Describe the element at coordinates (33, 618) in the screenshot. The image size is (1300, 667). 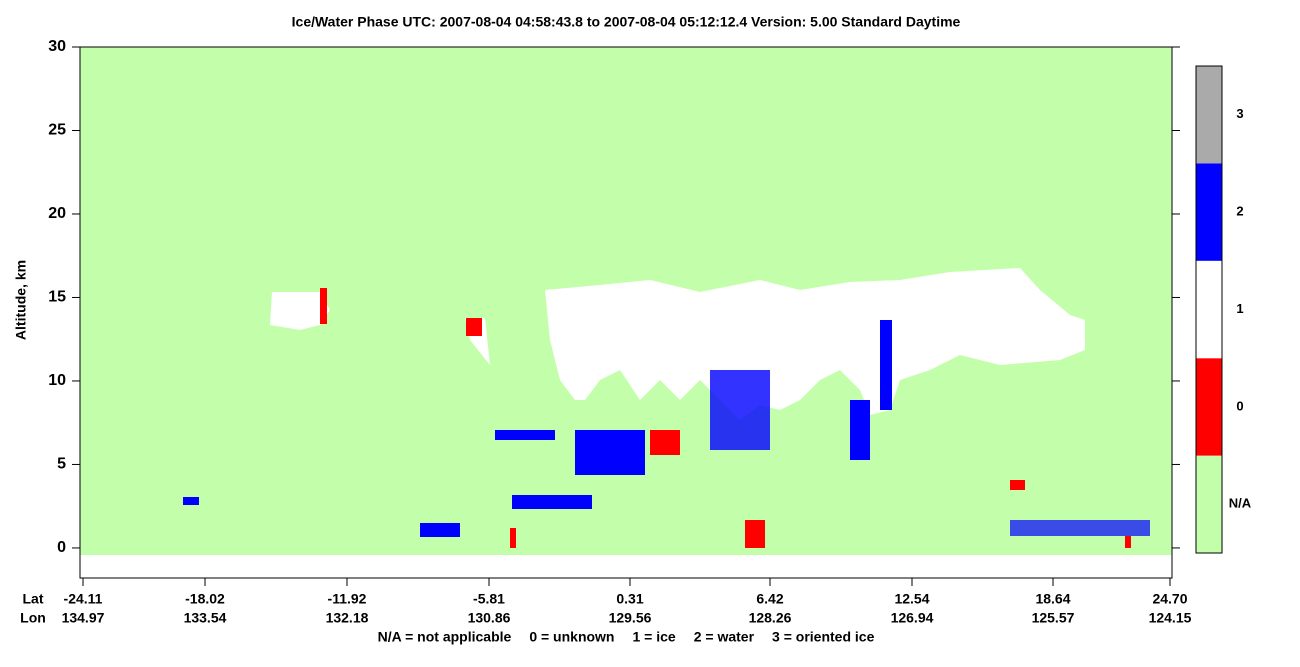
I see `x-row-label: Lon` at that location.